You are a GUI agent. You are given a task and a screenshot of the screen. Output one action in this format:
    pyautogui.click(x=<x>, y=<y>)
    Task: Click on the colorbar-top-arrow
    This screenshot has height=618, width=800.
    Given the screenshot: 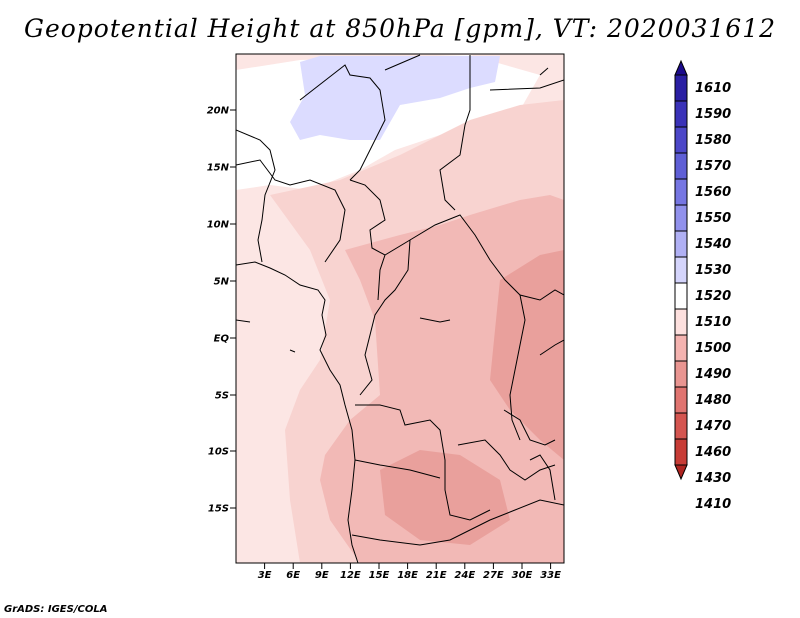 What is the action you would take?
    pyautogui.click(x=681, y=67)
    